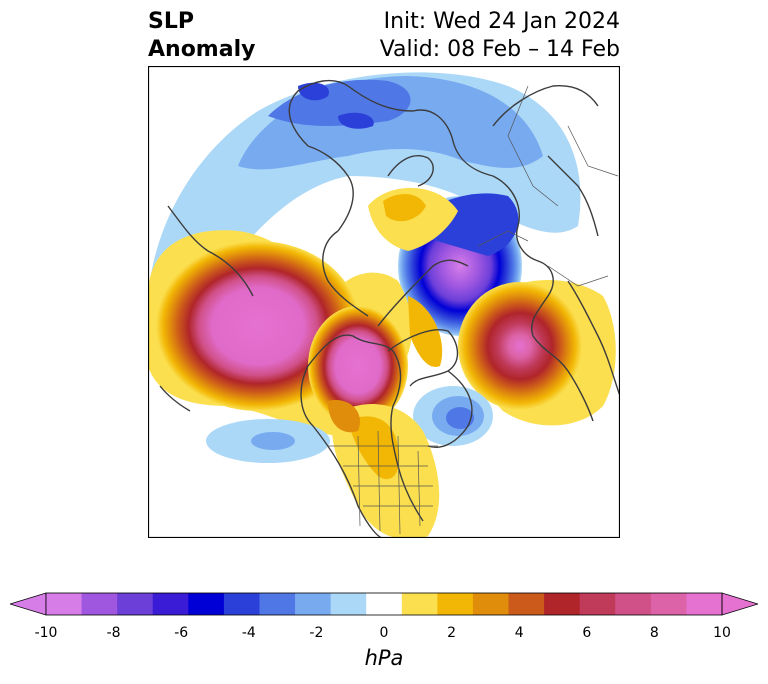 Image resolution: width=768 pixels, height=684 pixels. I want to click on negative-arc-core, so click(339, 102).